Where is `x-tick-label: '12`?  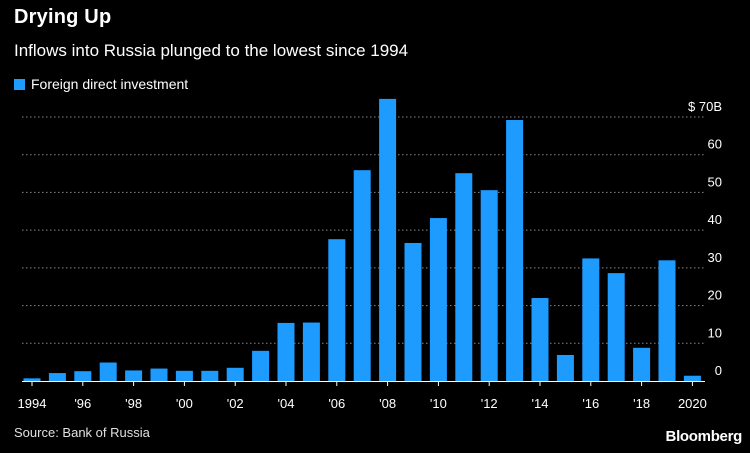 x-tick-label: '12 is located at coordinates (489, 403).